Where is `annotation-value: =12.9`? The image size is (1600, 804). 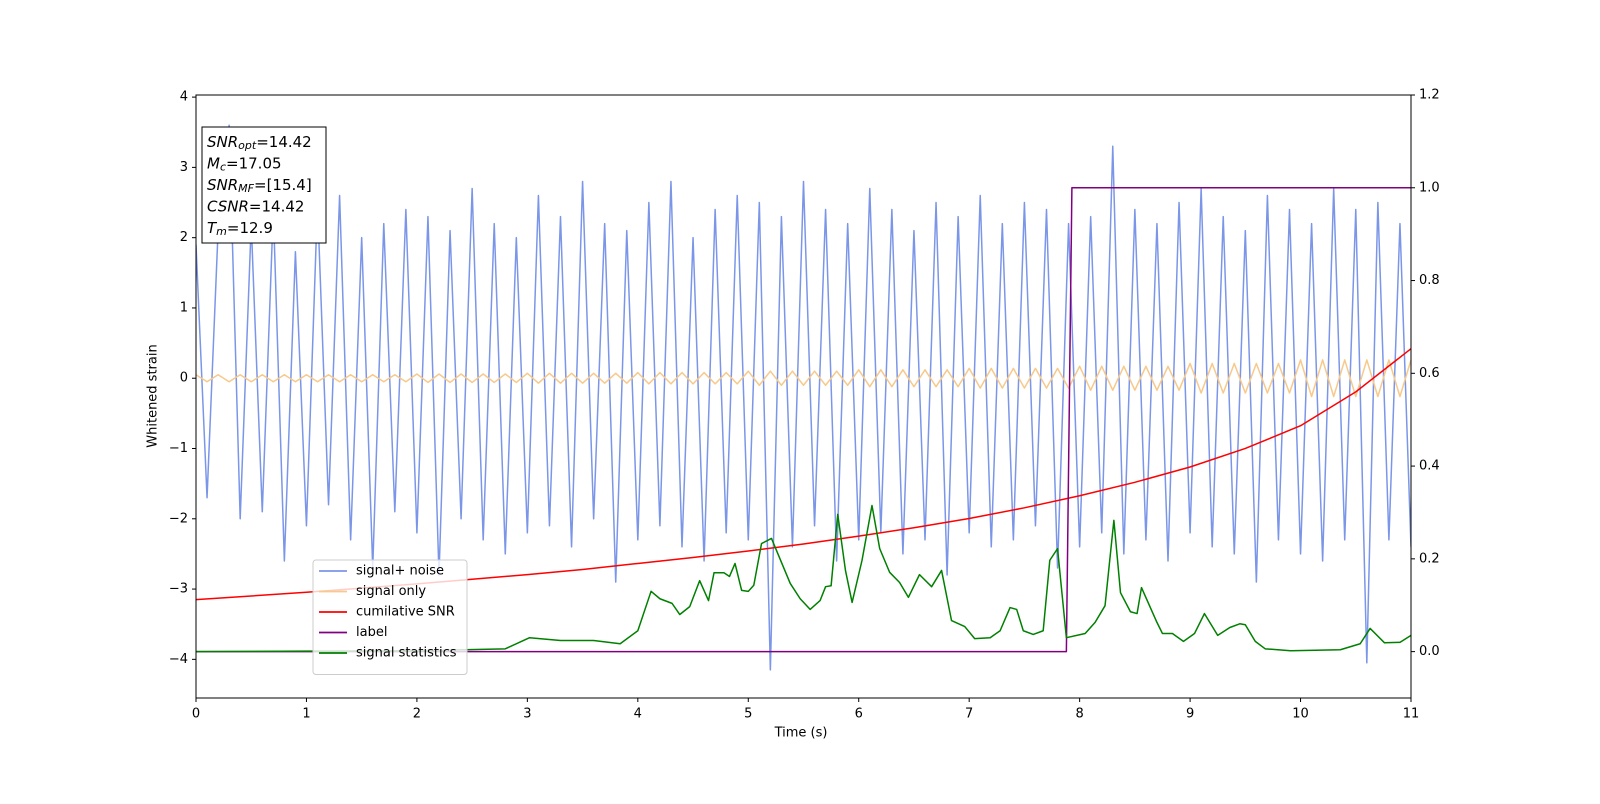
annotation-value: =12.9 is located at coordinates (250, 228).